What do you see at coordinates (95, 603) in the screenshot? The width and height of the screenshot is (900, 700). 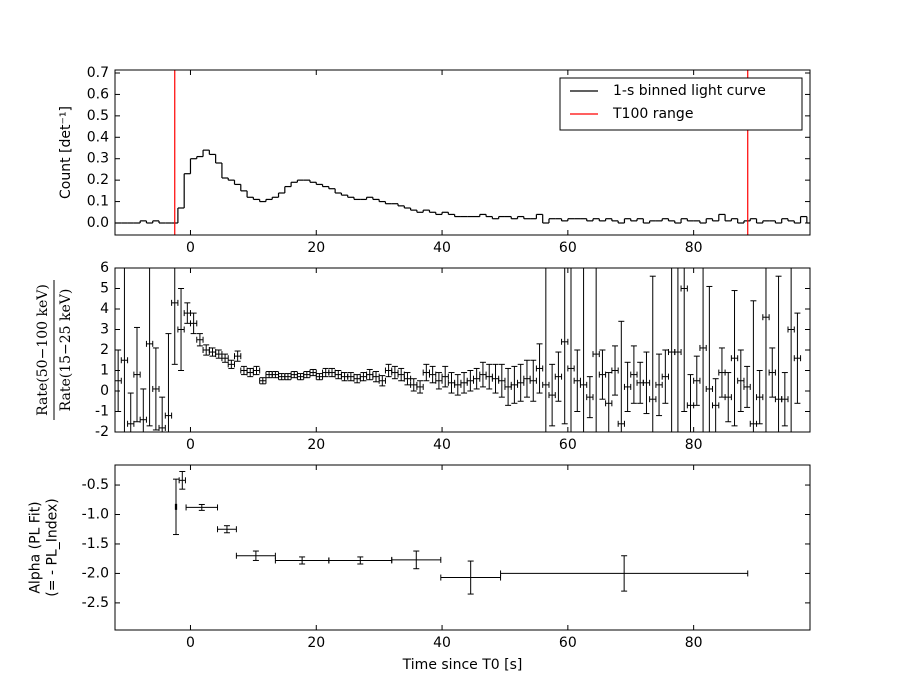 I see `y-tick-label: -2.5` at bounding box center [95, 603].